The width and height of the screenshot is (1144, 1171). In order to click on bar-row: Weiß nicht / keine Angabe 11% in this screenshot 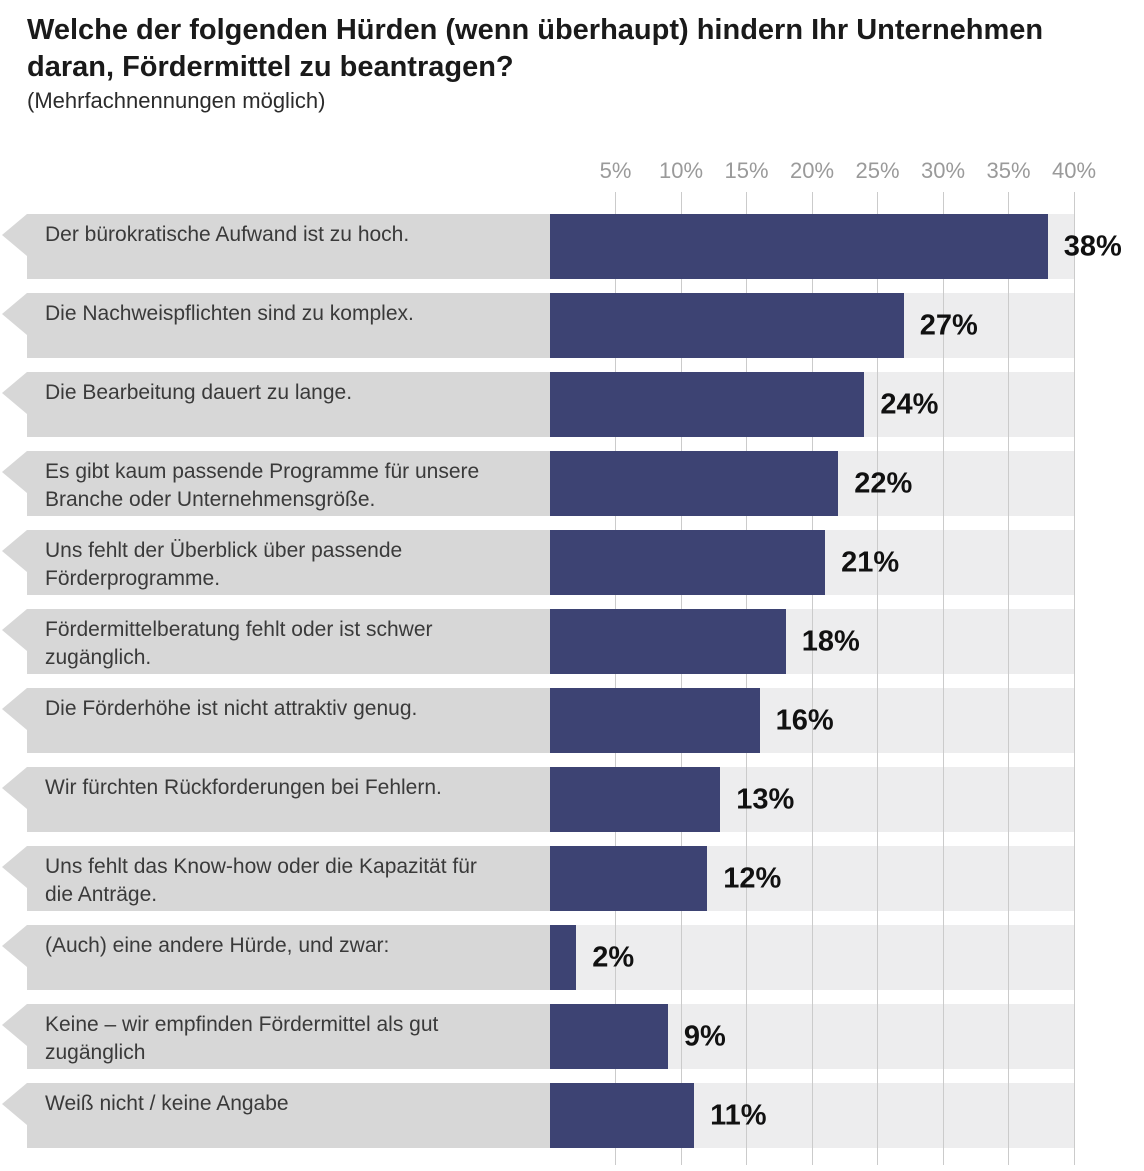, I will do `click(559, 1115)`.